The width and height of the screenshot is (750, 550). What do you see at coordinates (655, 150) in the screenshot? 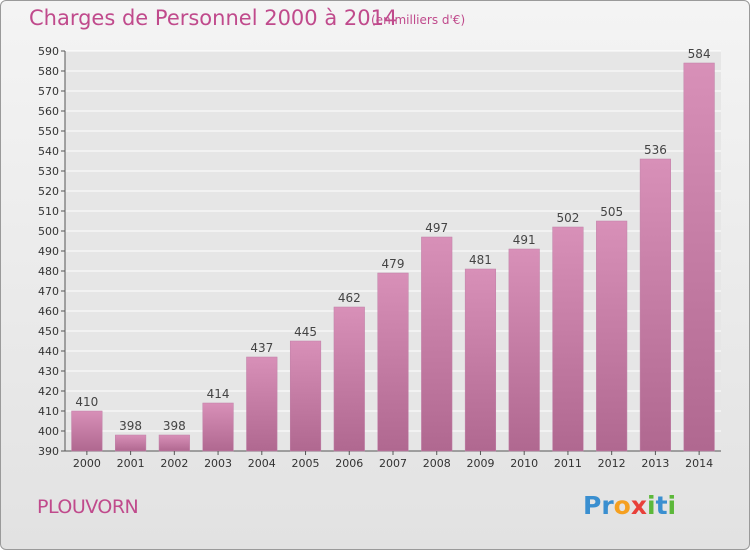
I see `bar-value-label: 536` at bounding box center [655, 150].